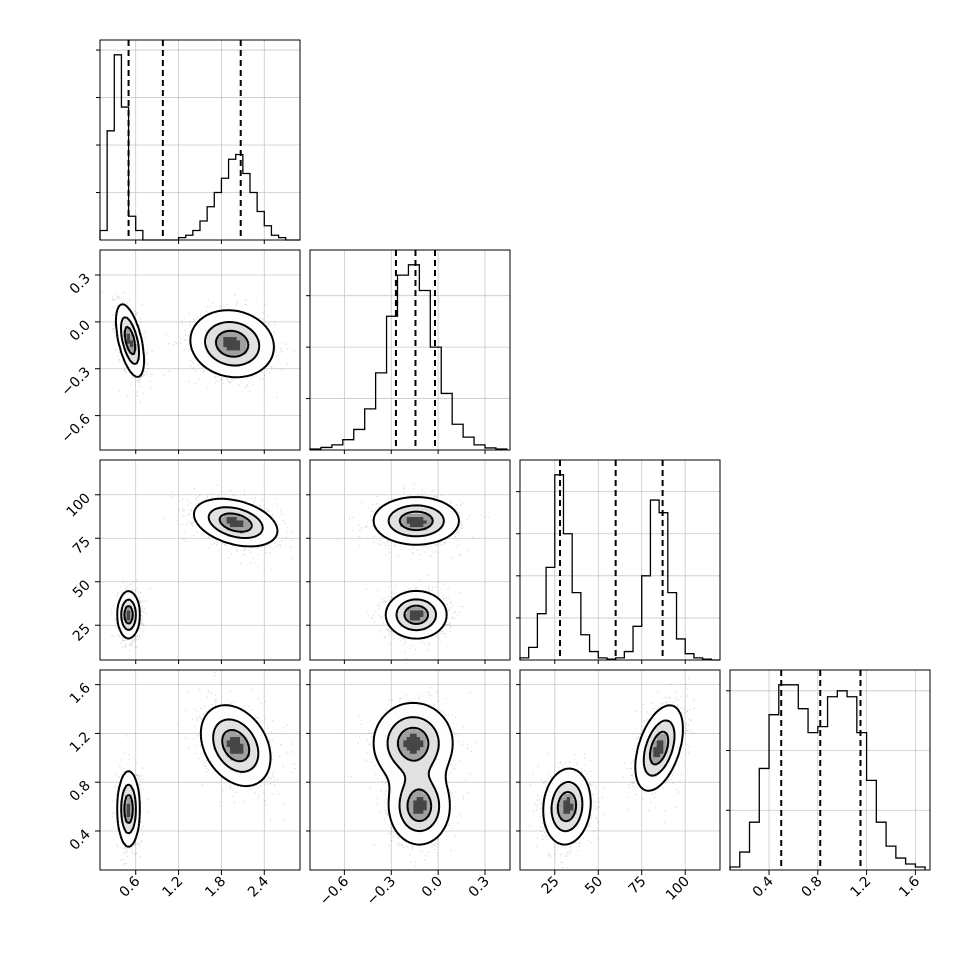 The width and height of the screenshot is (970, 970). Describe the element at coordinates (80, 791) in the screenshot. I see `y-tick-label: 0.8` at that location.